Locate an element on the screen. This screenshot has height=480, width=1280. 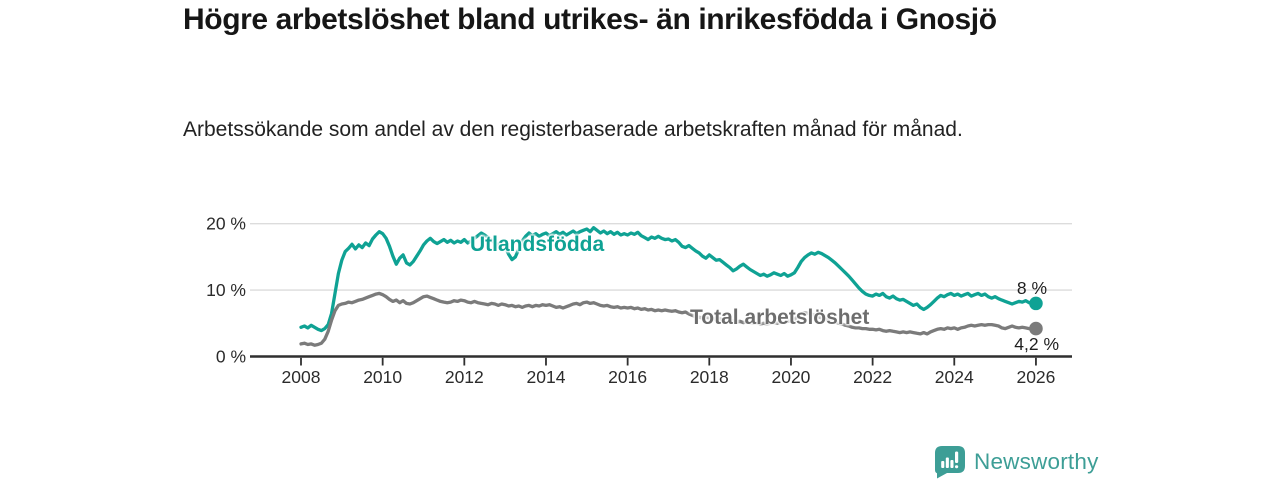
newsworthy-brand: Newsworthy is located at coordinates (1016, 462).